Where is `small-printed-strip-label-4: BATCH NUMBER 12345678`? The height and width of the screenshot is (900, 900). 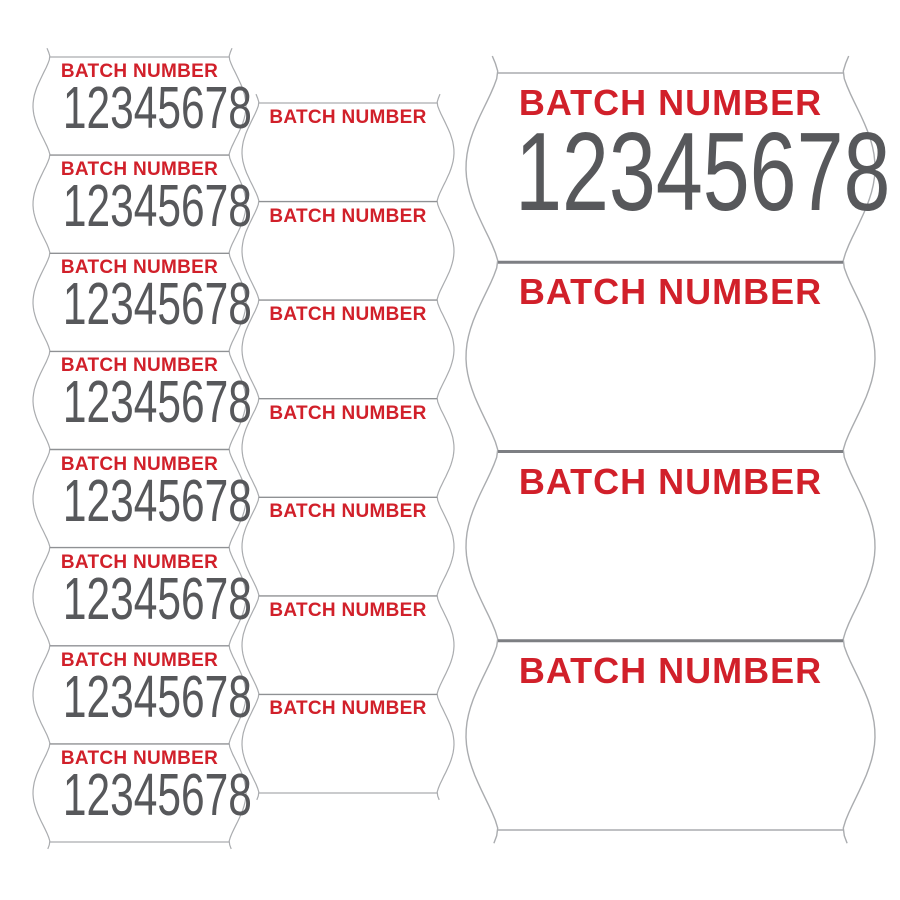
small-printed-strip-label-4: BATCH NUMBER 12345678 is located at coordinates (142, 400).